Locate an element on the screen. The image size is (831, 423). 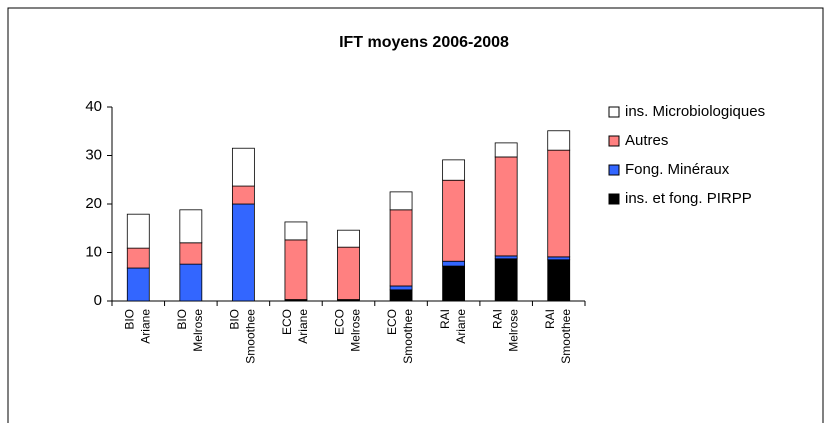
legend-label: Fong. Minéraux is located at coordinates (677, 169).